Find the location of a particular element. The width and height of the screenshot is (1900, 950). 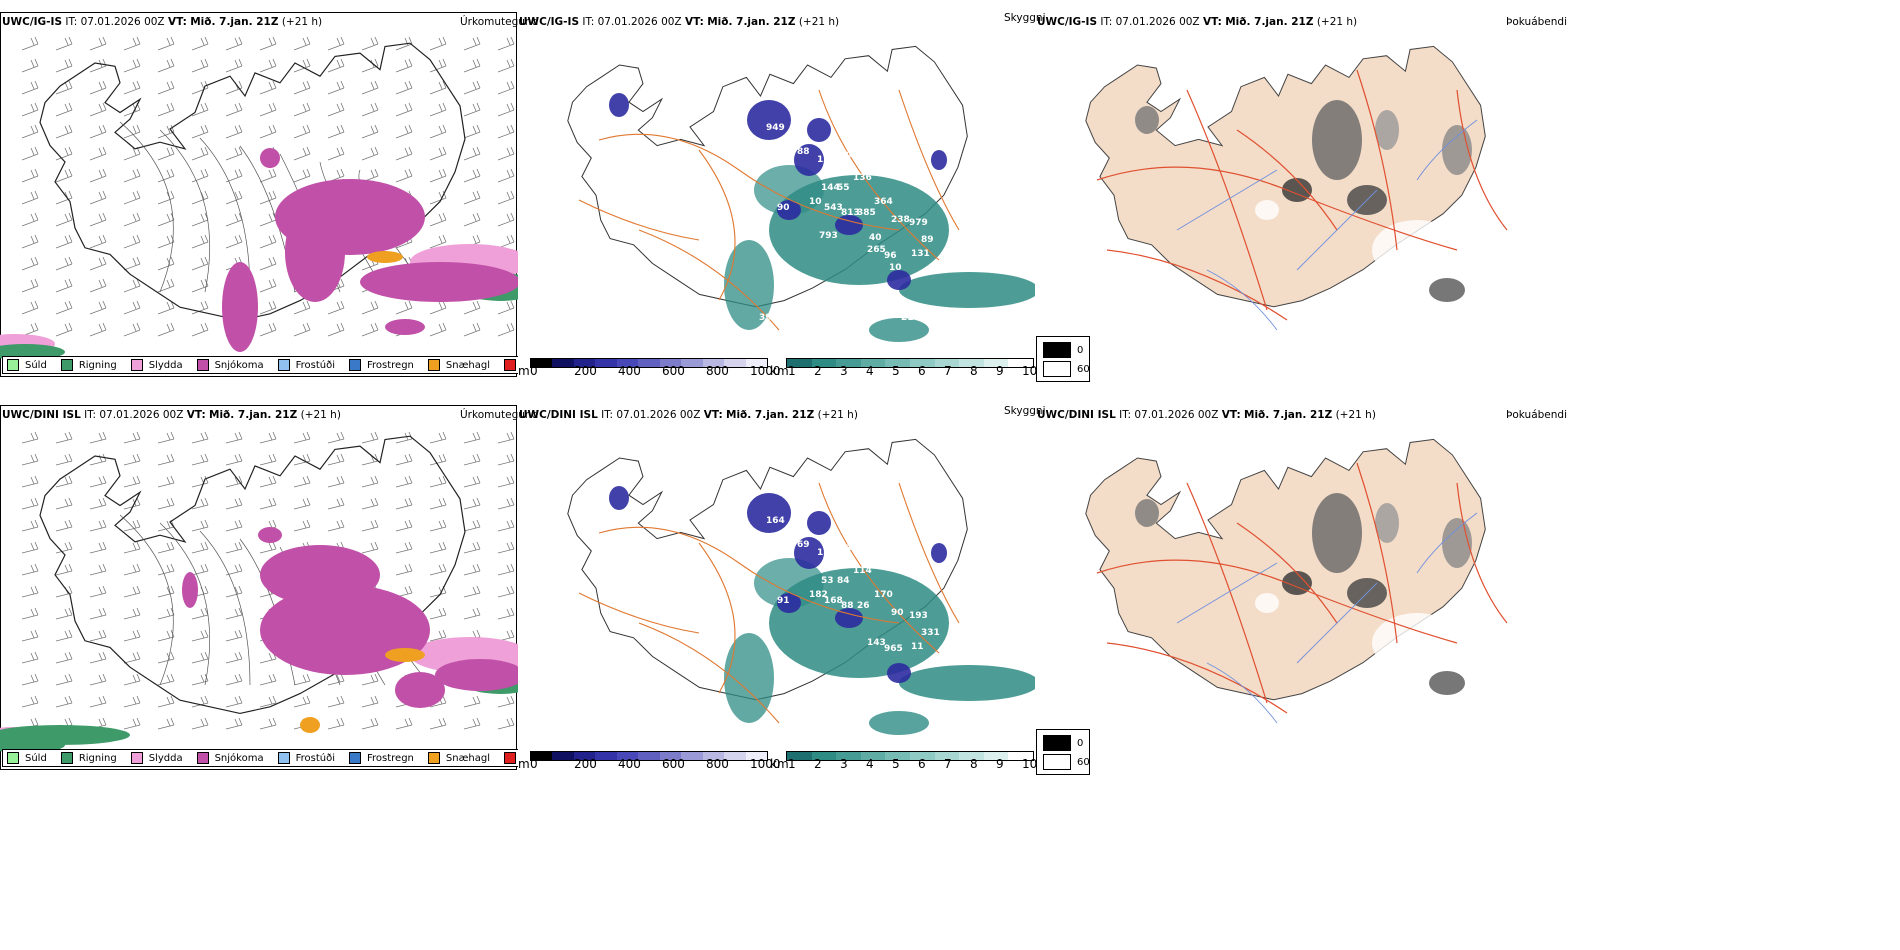

legend-label: Snjókoma is located at coordinates (239, 758).